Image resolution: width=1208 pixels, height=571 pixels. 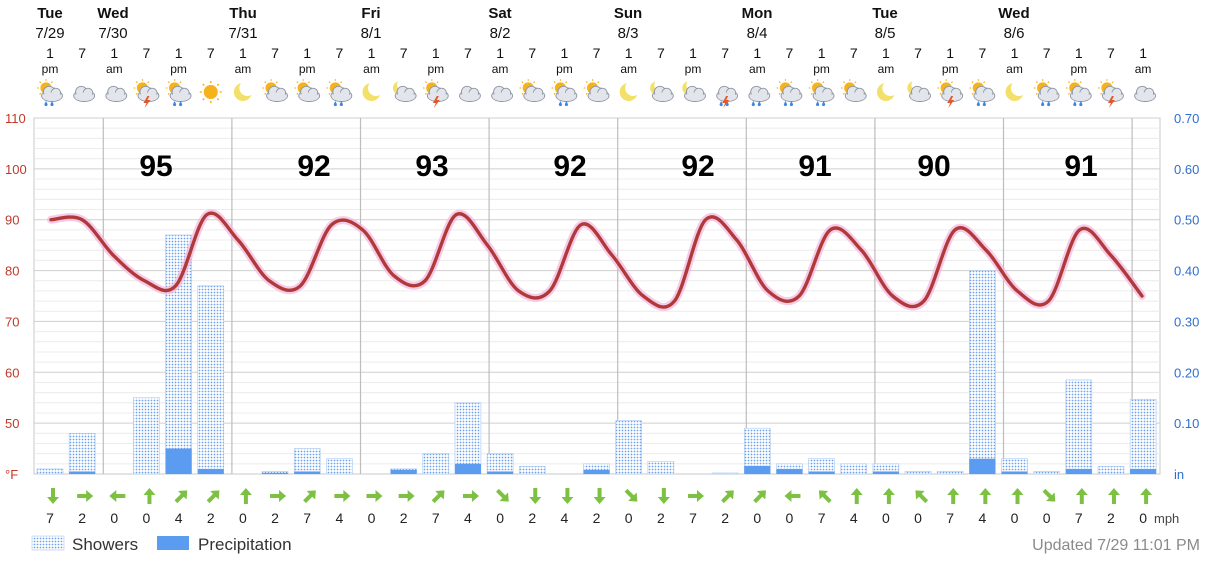 I want to click on legend-showers-swatch, so click(x=48, y=543).